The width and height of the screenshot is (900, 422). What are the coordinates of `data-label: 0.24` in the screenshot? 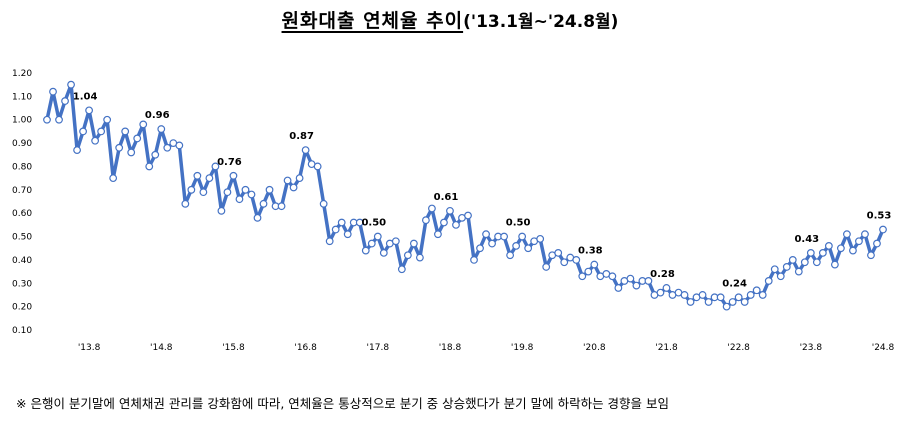 It's located at (734, 283).